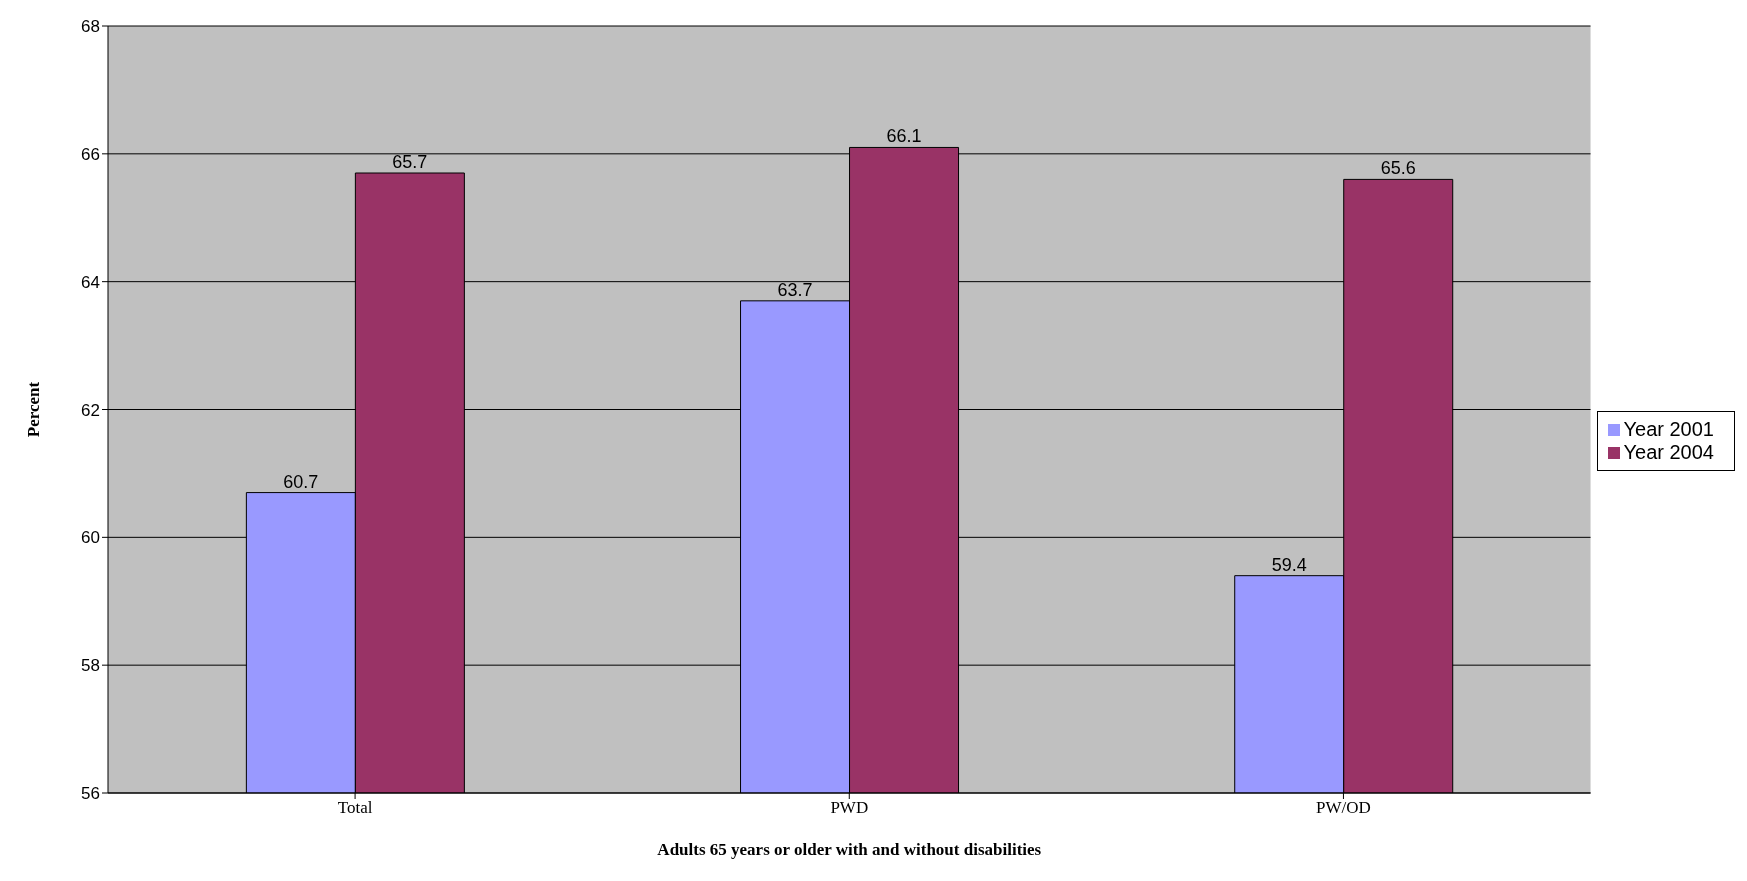 This screenshot has height=881, width=1747. I want to click on y-axis-title: Percent, so click(34, 409).